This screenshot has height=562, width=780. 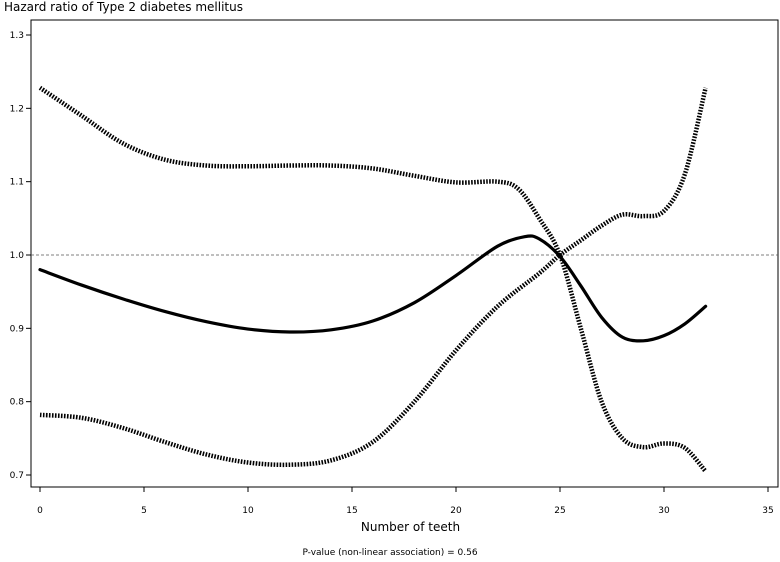 I want to click on y-tick-label-3: 1.0, so click(x=17, y=256).